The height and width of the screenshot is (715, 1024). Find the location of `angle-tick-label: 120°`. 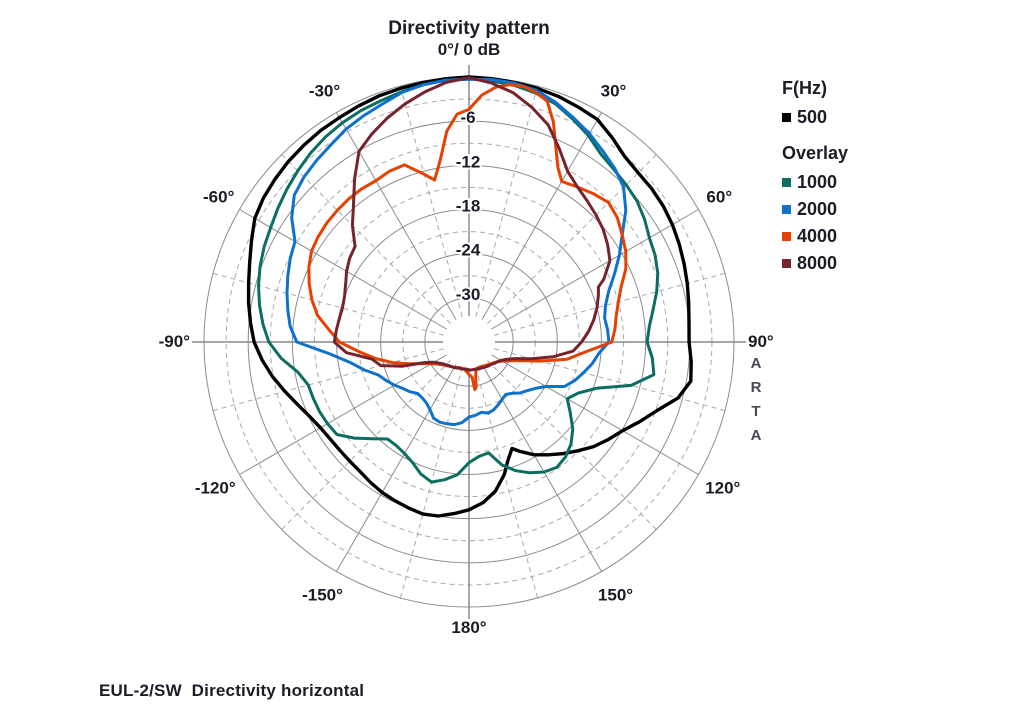

angle-tick-label: 120° is located at coordinates (722, 488).